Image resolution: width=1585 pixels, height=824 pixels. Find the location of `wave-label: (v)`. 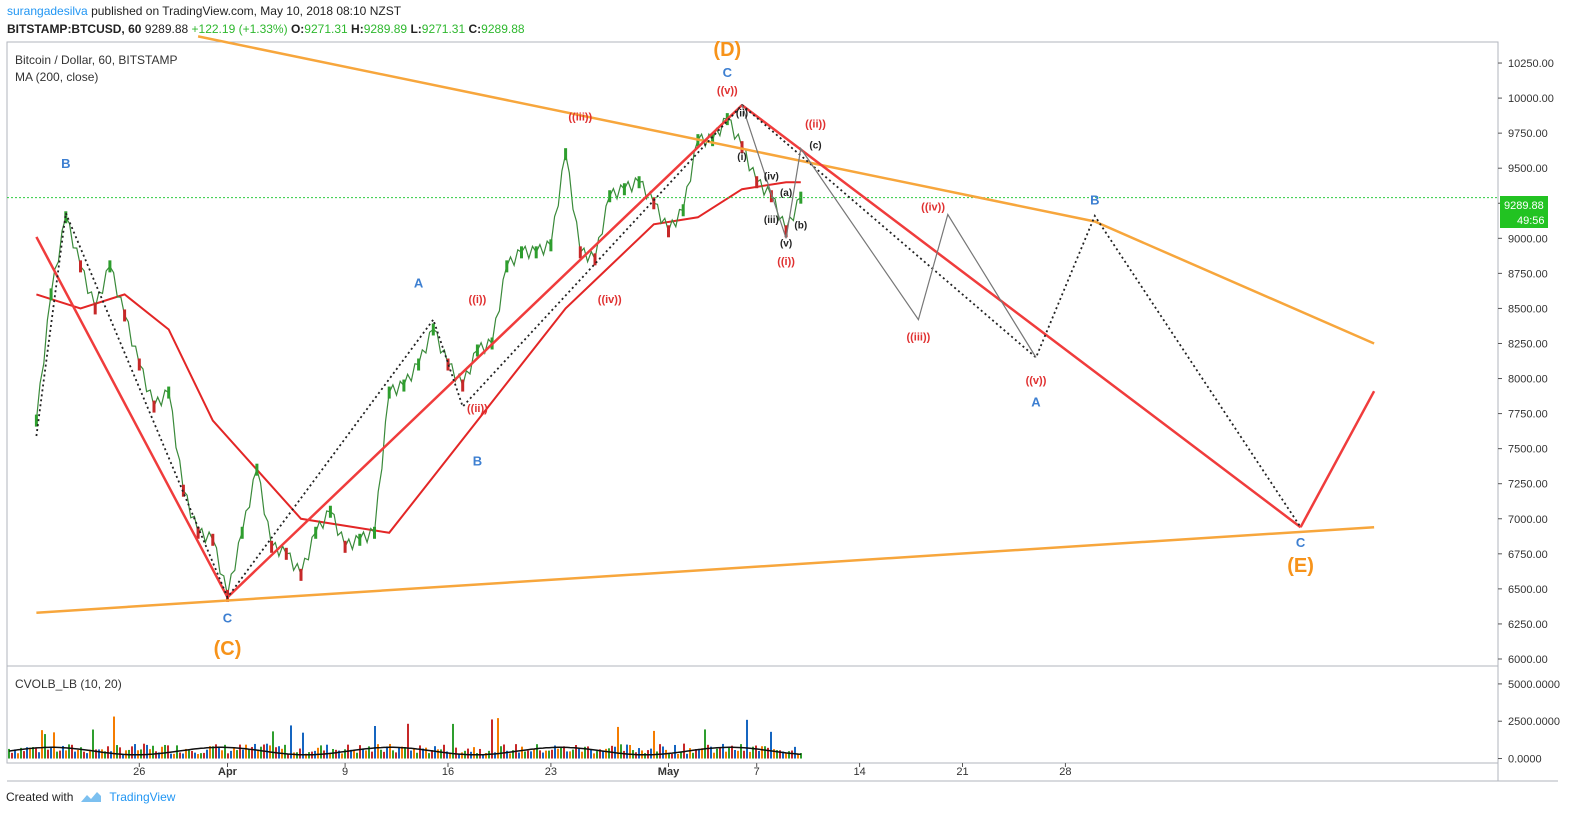

wave-label: (v) is located at coordinates (786, 244).